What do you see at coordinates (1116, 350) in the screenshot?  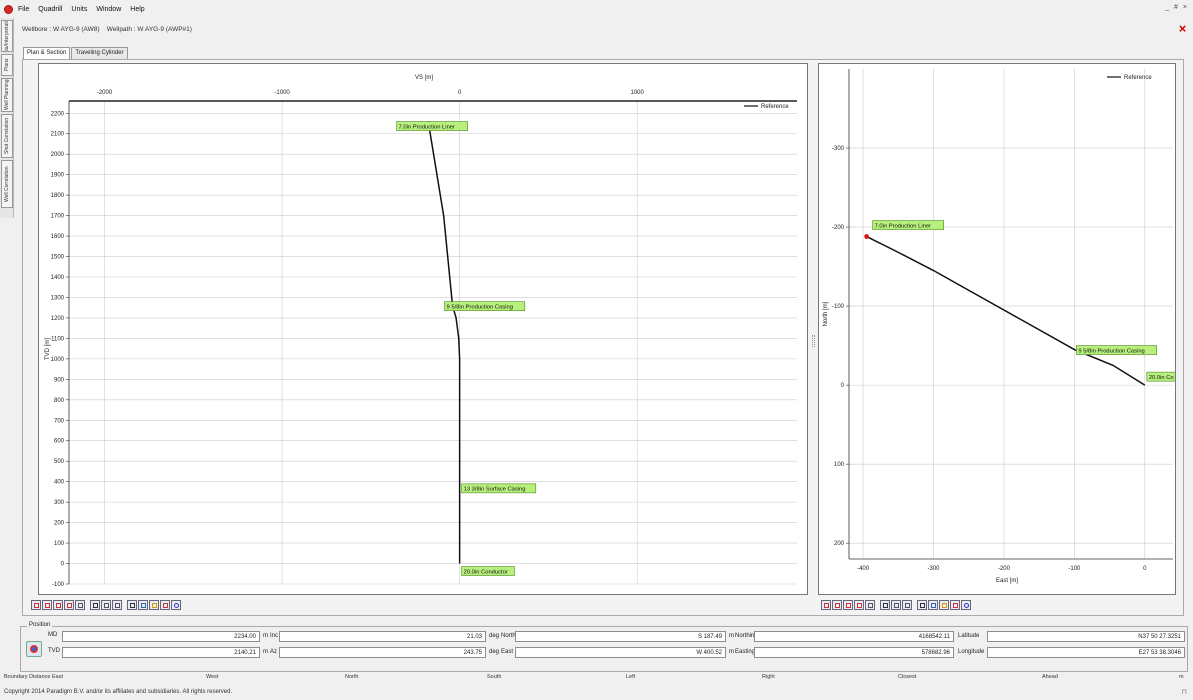 I see `casing-label-box` at bounding box center [1116, 350].